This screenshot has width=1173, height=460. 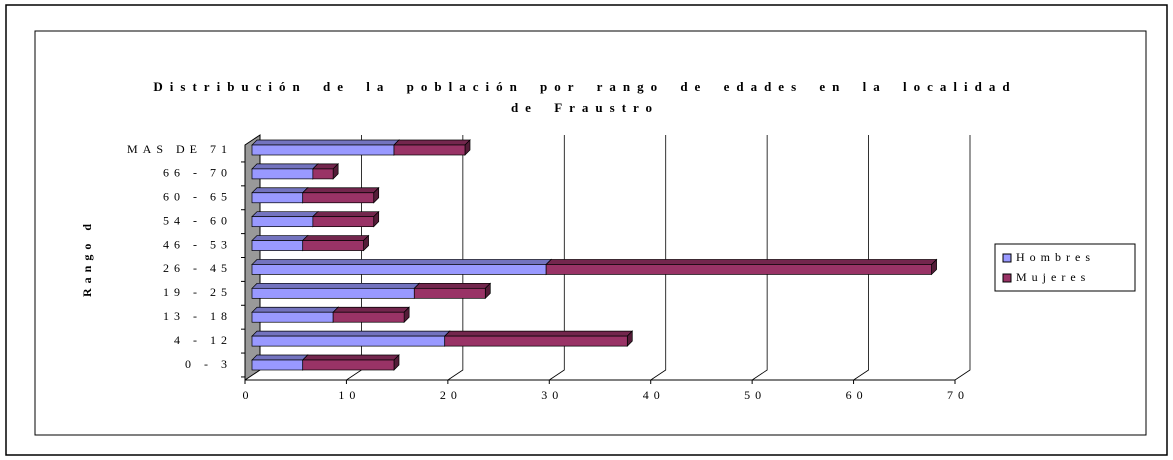 What do you see at coordinates (197, 316) in the screenshot?
I see `y-tick-label: 13 - 18` at bounding box center [197, 316].